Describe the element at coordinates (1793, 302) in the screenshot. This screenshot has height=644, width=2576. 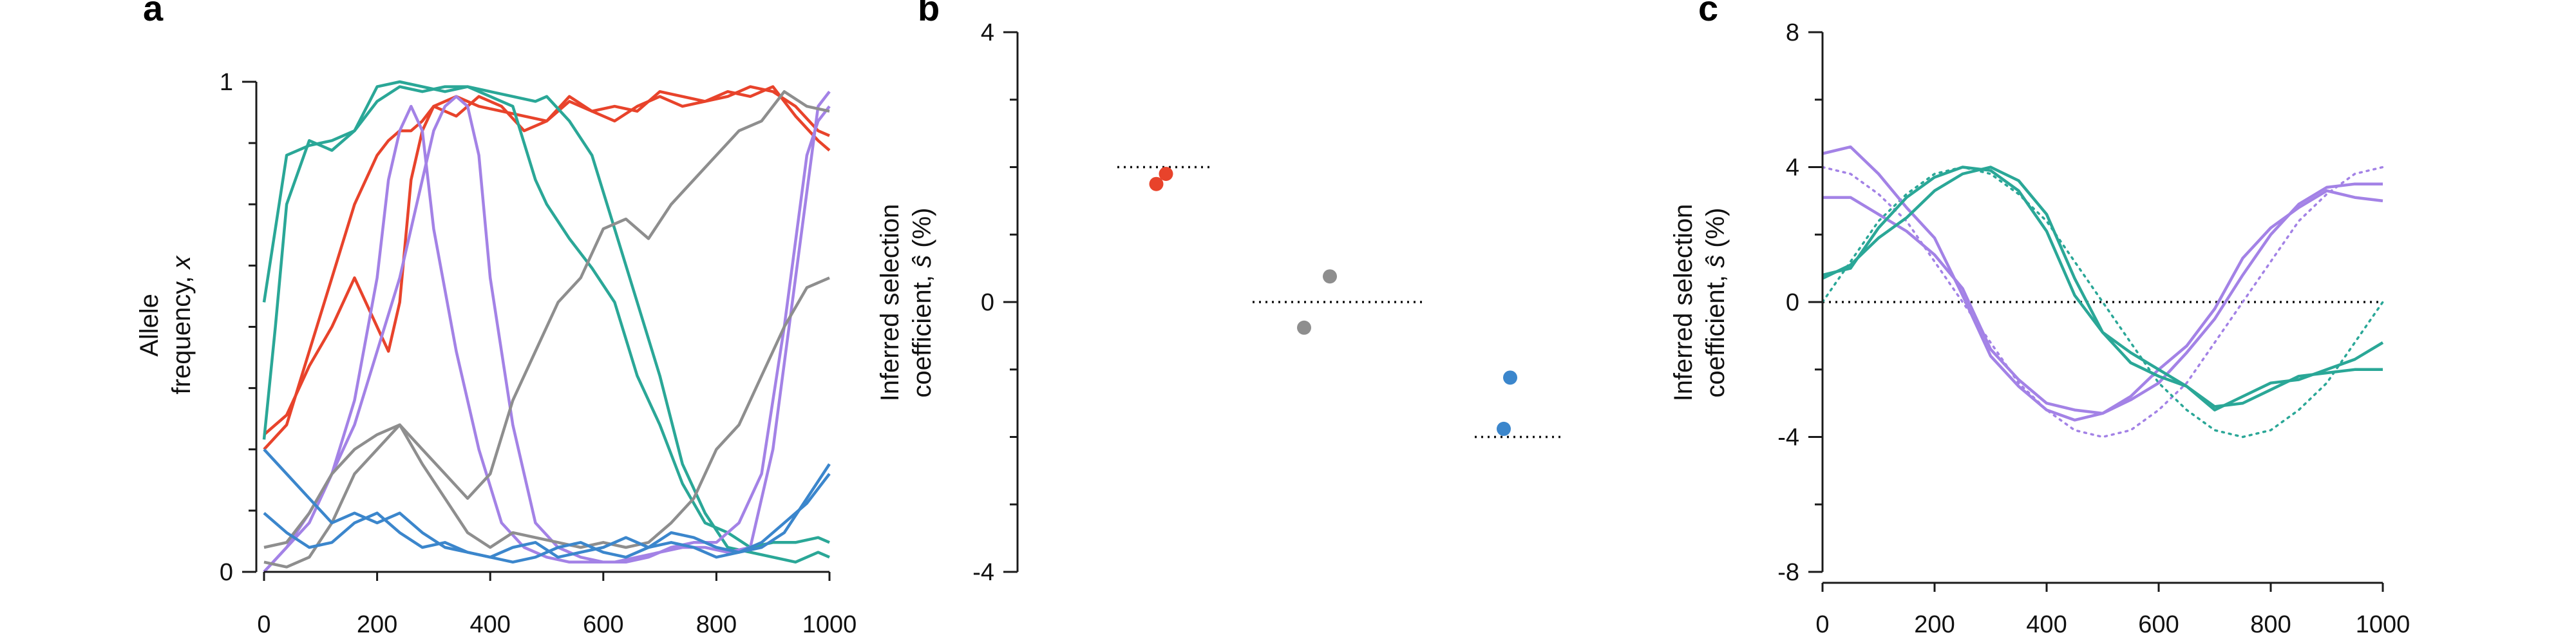
I see `panel-c-y-tick-label: 0` at that location.